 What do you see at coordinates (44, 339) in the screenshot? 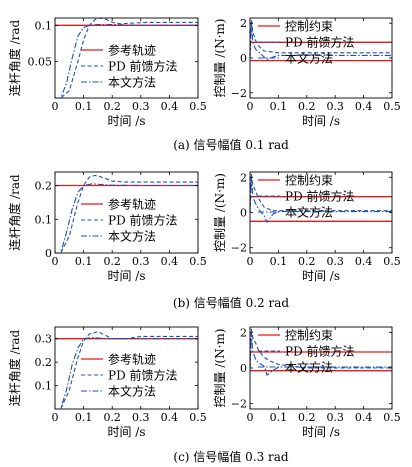
I see `y-tick-label: 0.3` at bounding box center [44, 339].